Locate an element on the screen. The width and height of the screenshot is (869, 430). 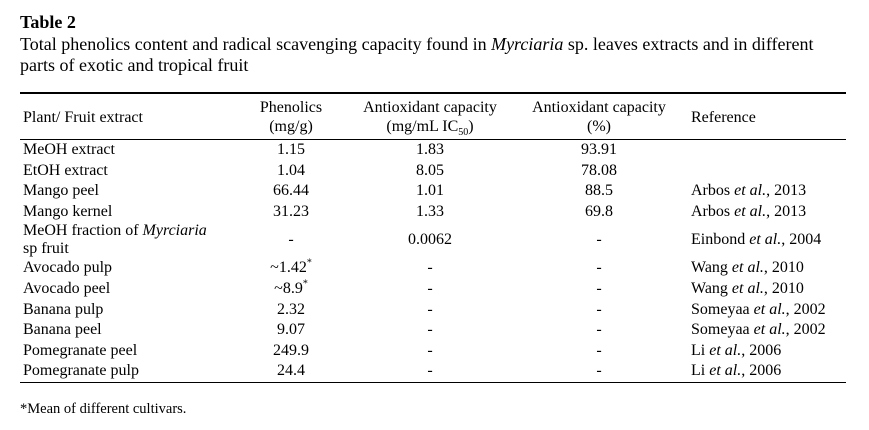
header-antioxidant-pct: Antioxidant capacity (%) is located at coordinates (599, 117).